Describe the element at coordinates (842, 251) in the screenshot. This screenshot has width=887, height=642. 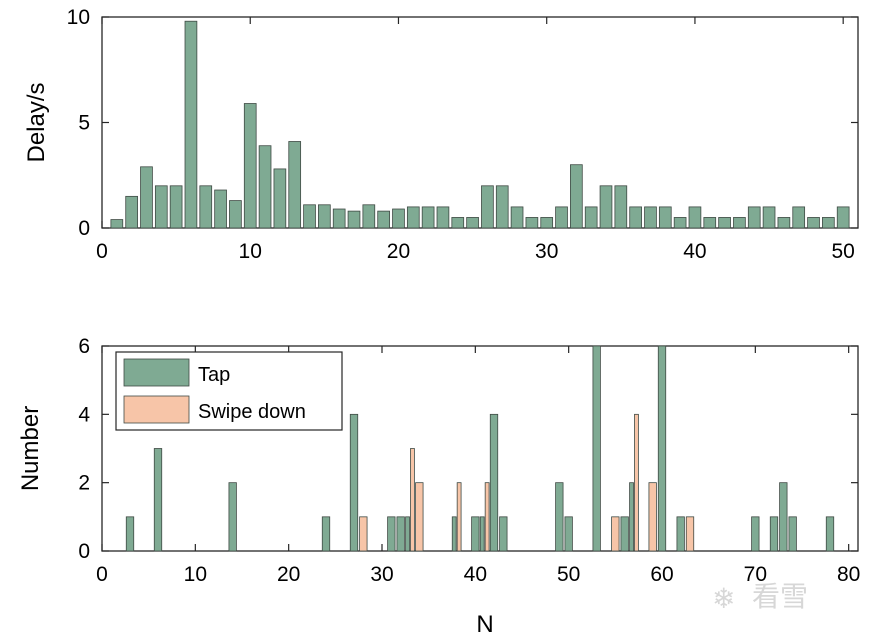
I see `x-tick-label: 50` at that location.